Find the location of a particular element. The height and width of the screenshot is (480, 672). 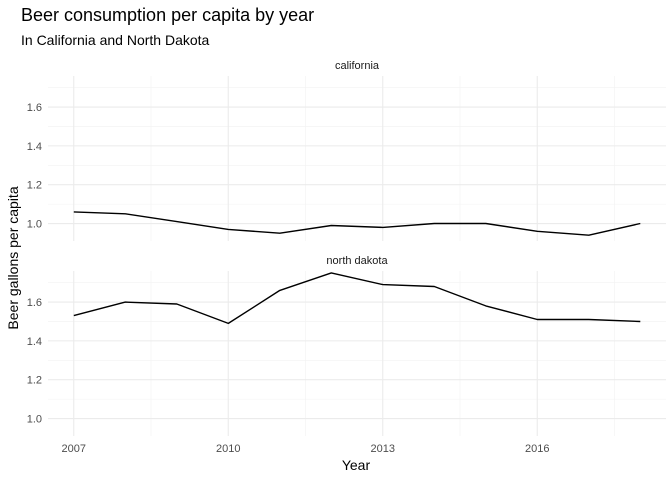

x-tick-label: 2007 is located at coordinates (74, 449).